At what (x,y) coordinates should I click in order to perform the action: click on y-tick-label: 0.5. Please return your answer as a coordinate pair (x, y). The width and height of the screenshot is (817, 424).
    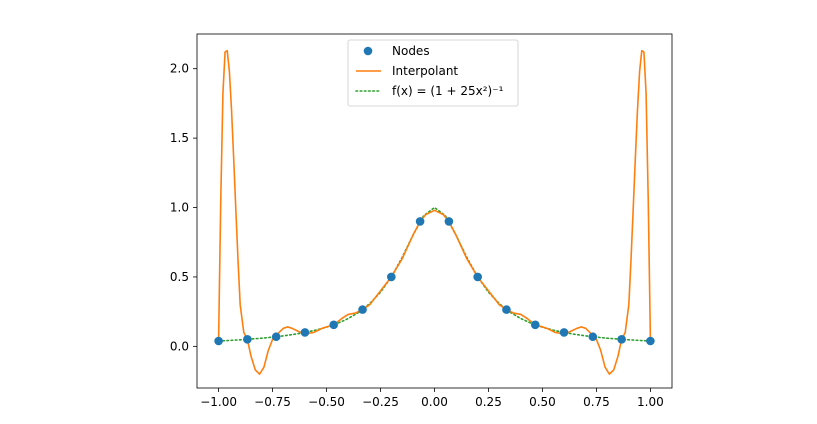
    Looking at the image, I should click on (179, 277).